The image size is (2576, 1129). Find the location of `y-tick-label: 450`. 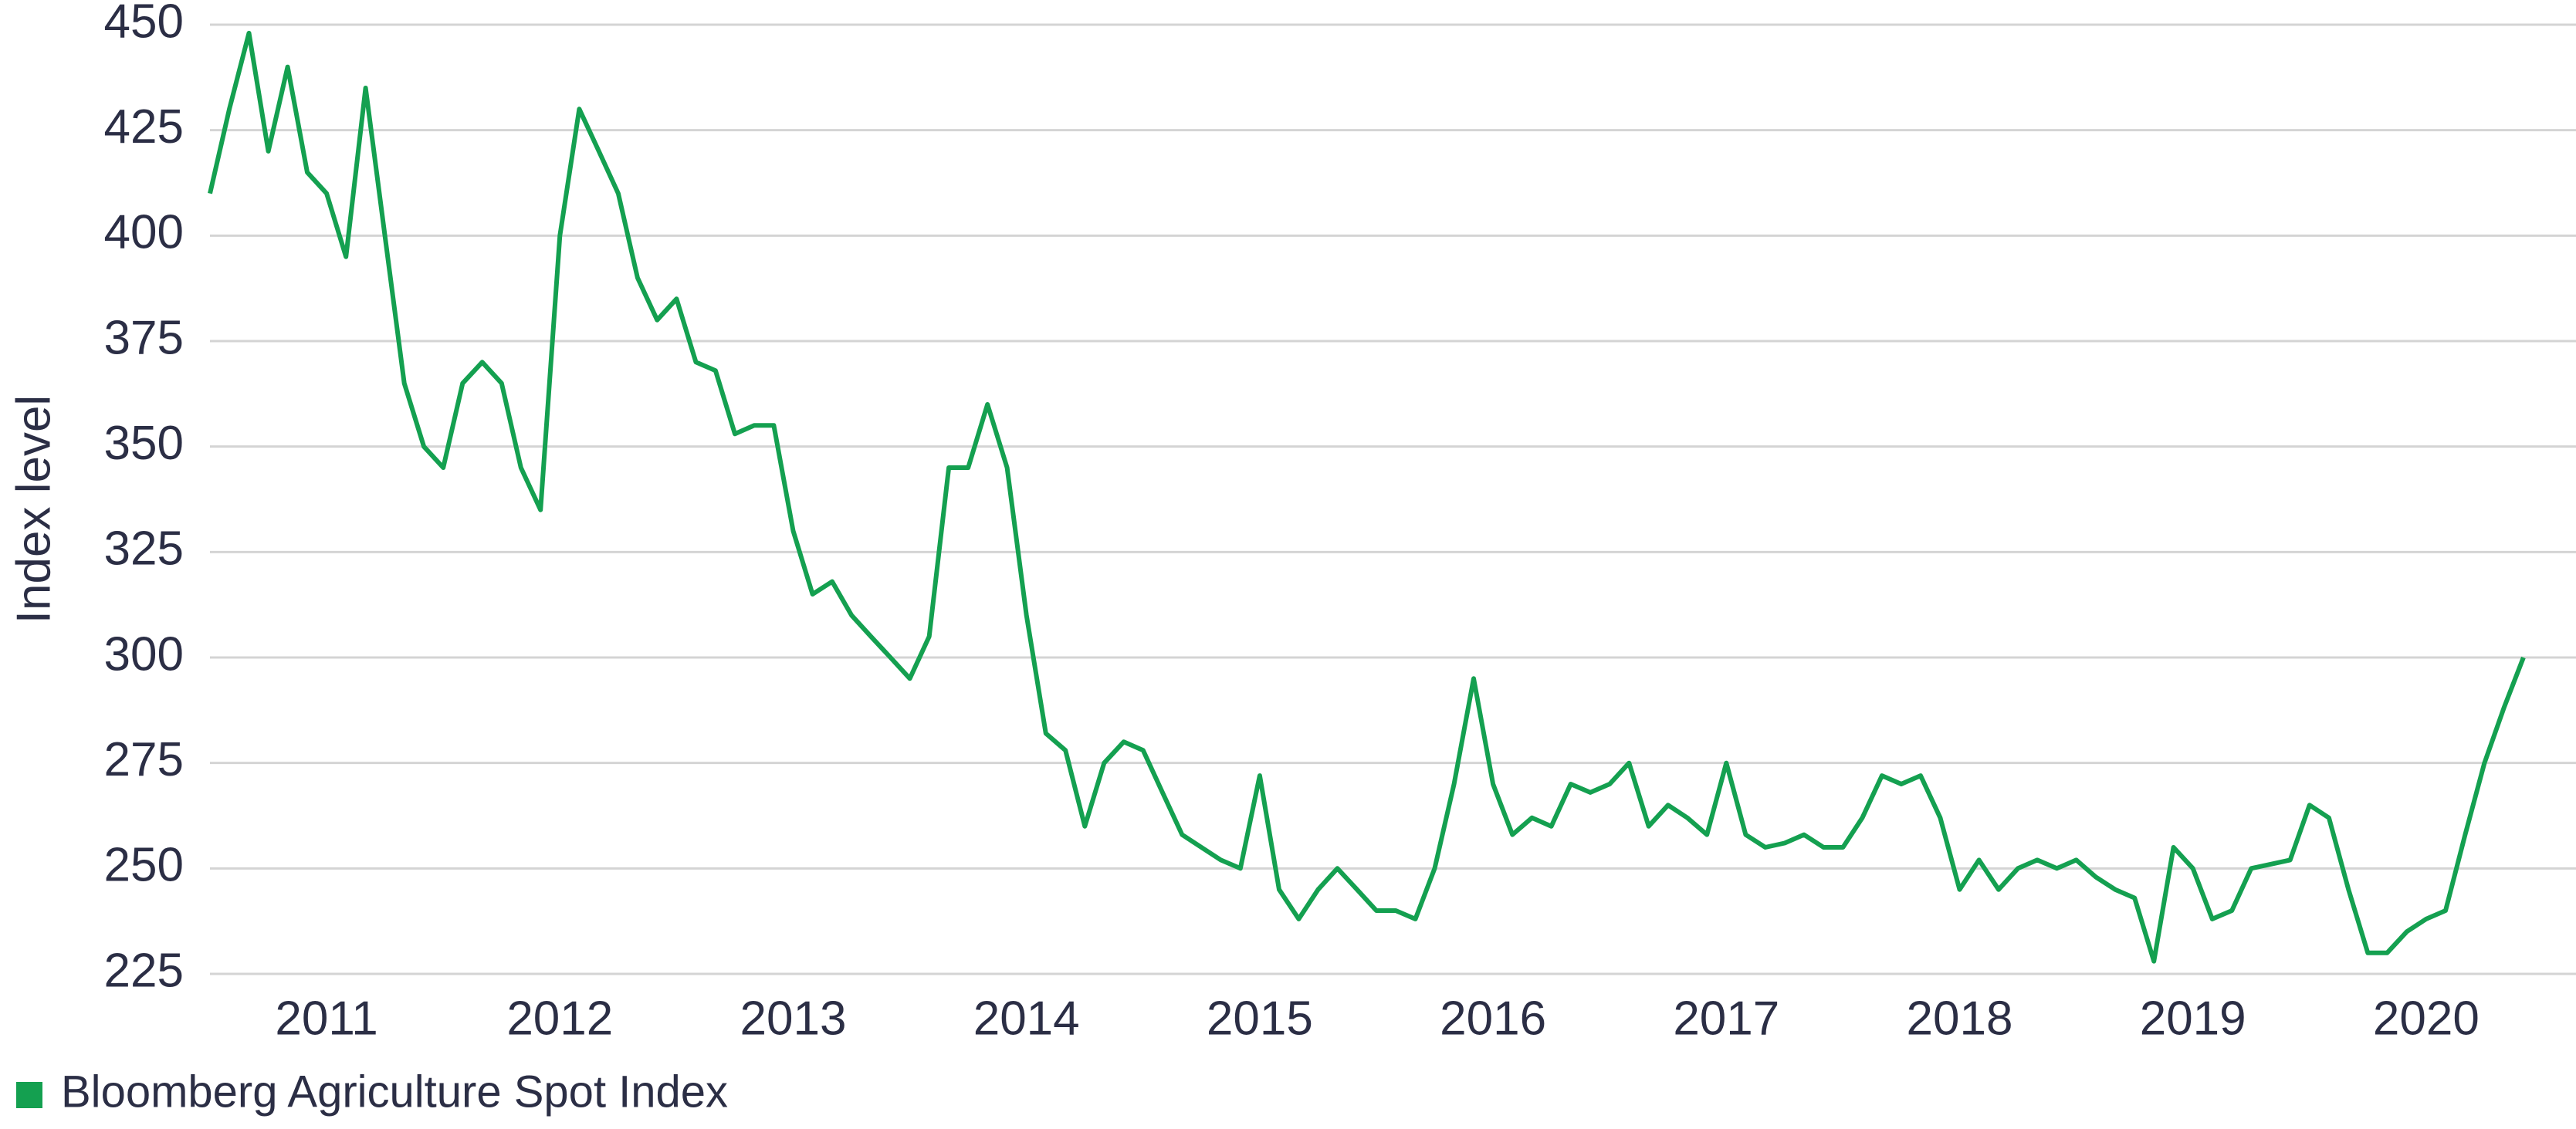

y-tick-label: 450 is located at coordinates (144, 24).